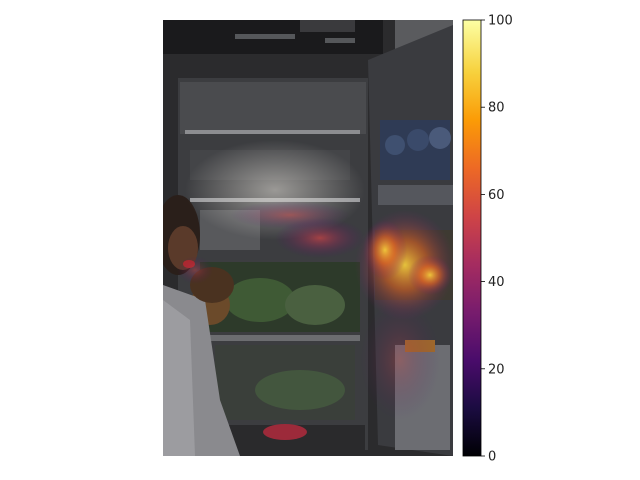 This screenshot has height=480, width=640. What do you see at coordinates (496, 369) in the screenshot?
I see `colorbar-tick-label: 20` at bounding box center [496, 369].